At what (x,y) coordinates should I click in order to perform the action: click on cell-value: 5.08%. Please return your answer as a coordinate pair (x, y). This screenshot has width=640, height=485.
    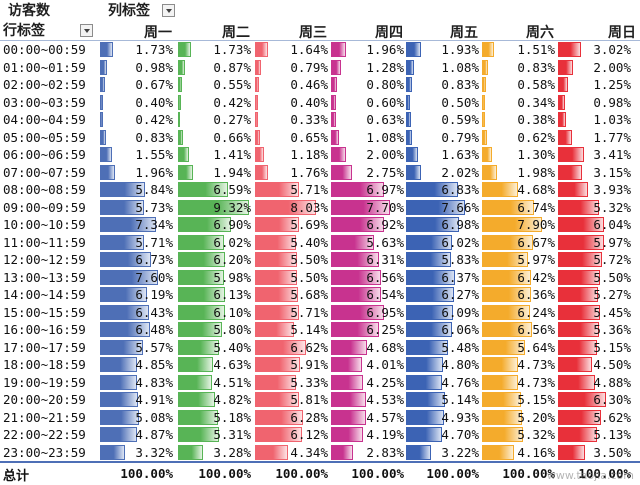
    Looking at the image, I should click on (154, 417).